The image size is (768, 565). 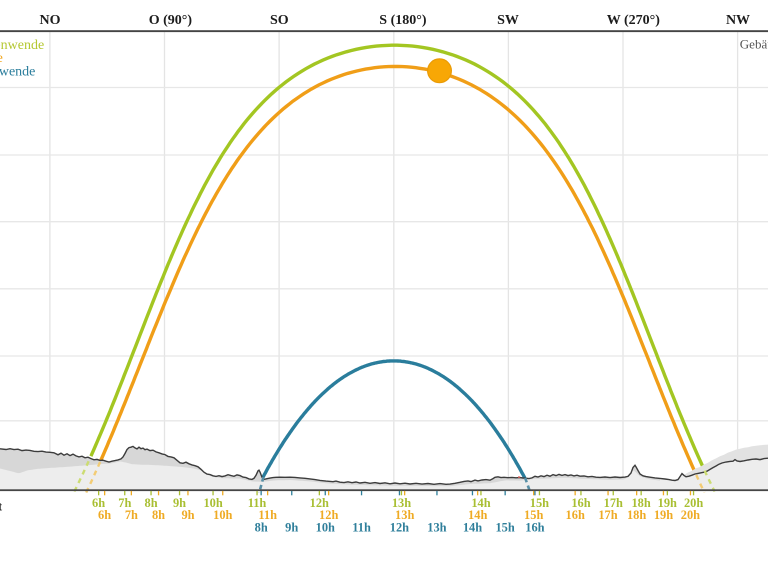 I want to click on svg-text: Uhrzeit, so click(x=1, y=506).